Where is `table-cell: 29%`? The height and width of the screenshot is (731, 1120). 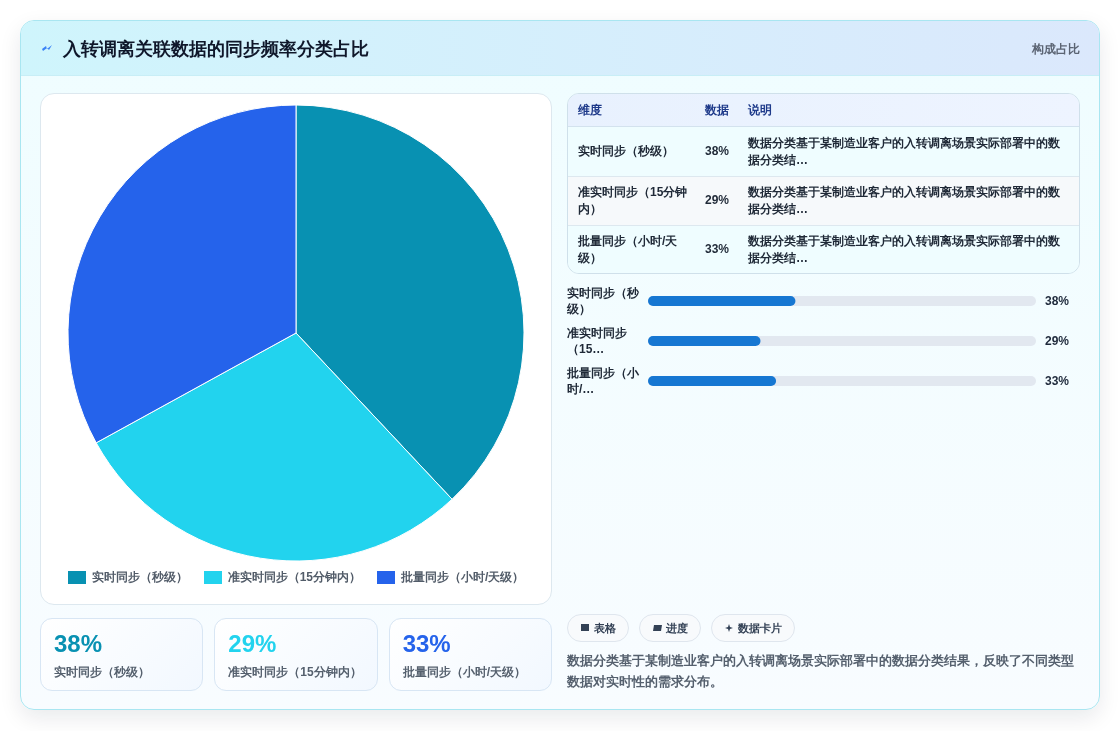
table-cell: 29% is located at coordinates (717, 200).